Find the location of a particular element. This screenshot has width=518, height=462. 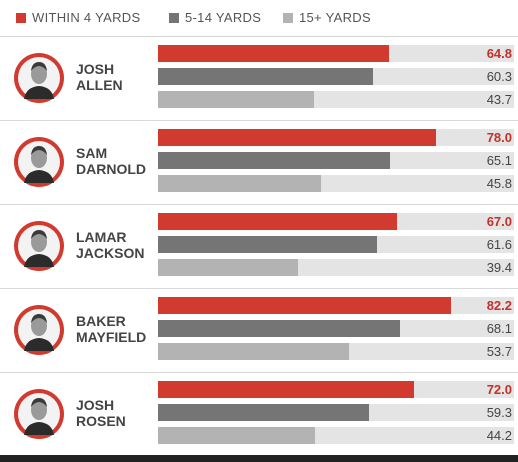

within-4-value: 67.0 is located at coordinates (499, 221).